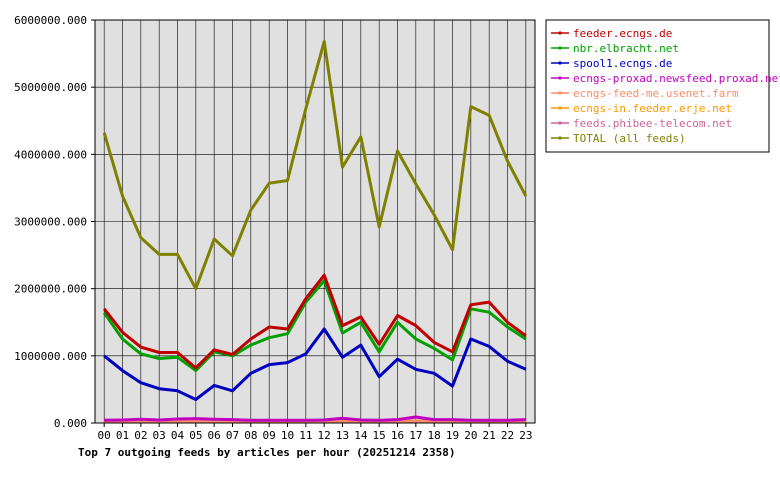  I want to click on x-tick-label: 14, so click(361, 435).